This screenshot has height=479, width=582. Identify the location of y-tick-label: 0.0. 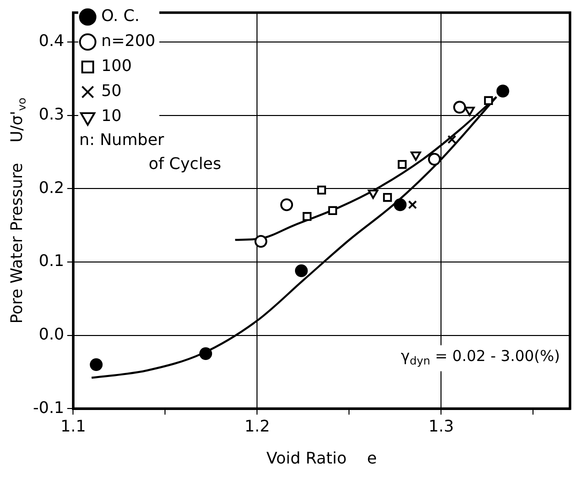
(51, 334).